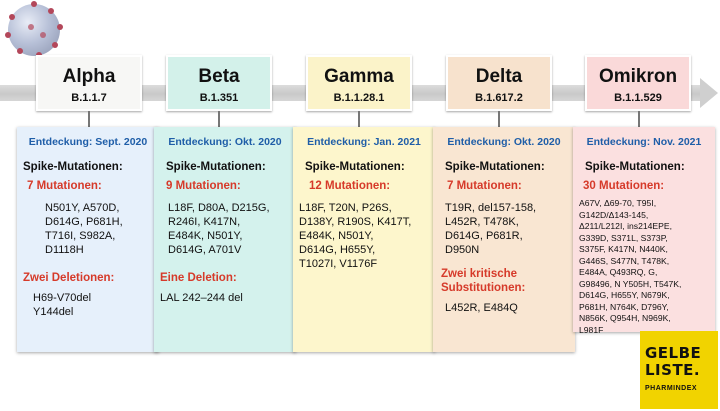  Describe the element at coordinates (89, 98) in the screenshot. I see `variant-lineage: B.1.1.7` at that location.